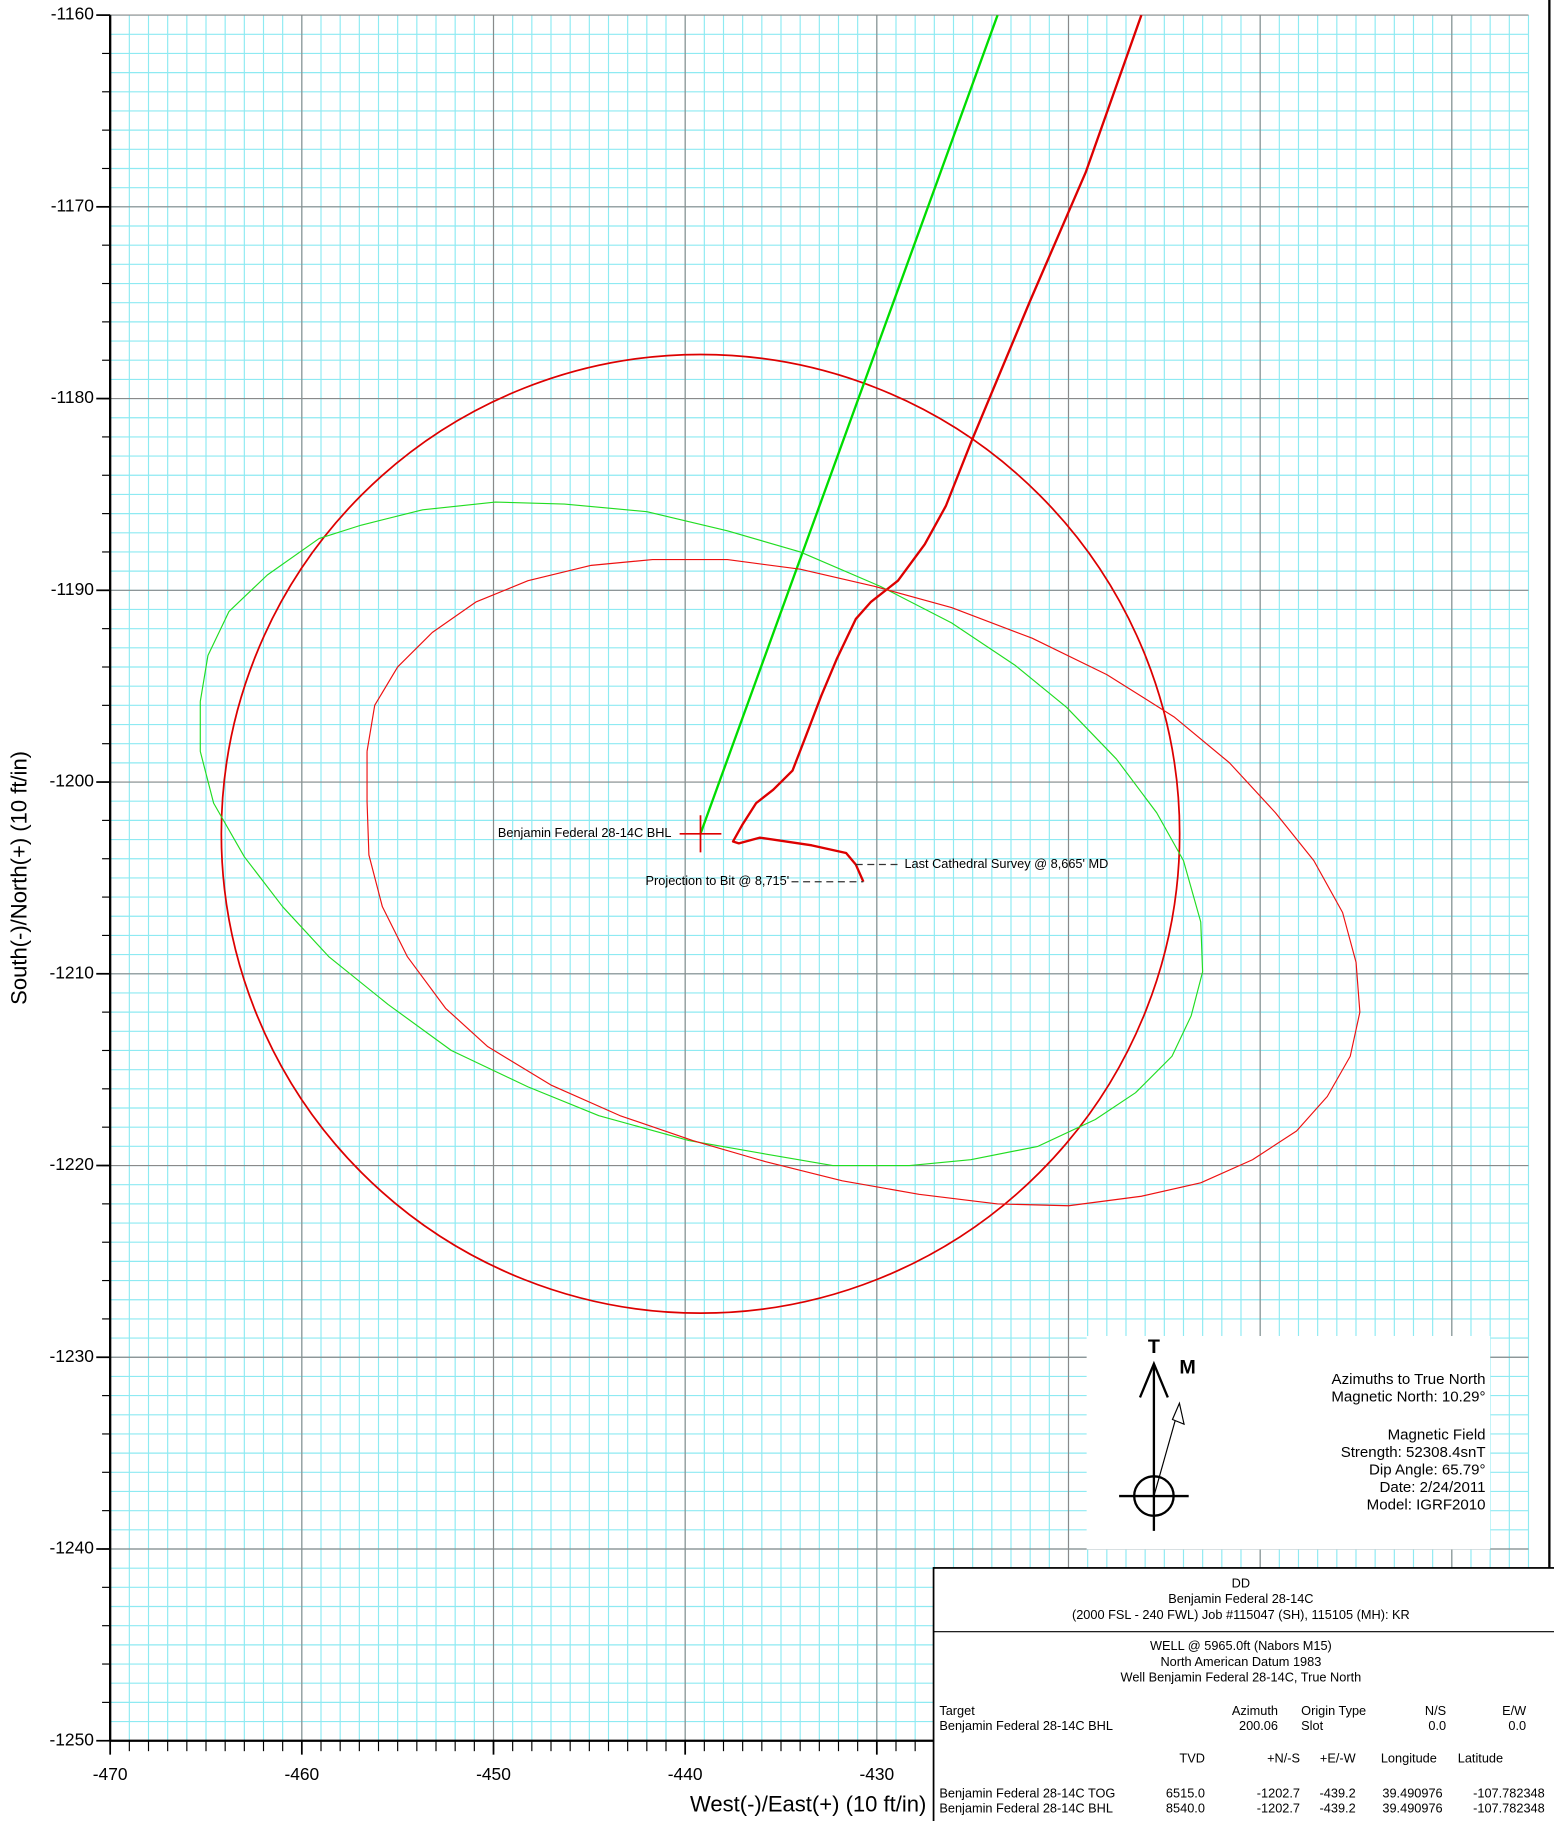 The width and height of the screenshot is (1554, 1821). Describe the element at coordinates (1312, 1725) in the screenshot. I see `table-cell: Slot` at that location.